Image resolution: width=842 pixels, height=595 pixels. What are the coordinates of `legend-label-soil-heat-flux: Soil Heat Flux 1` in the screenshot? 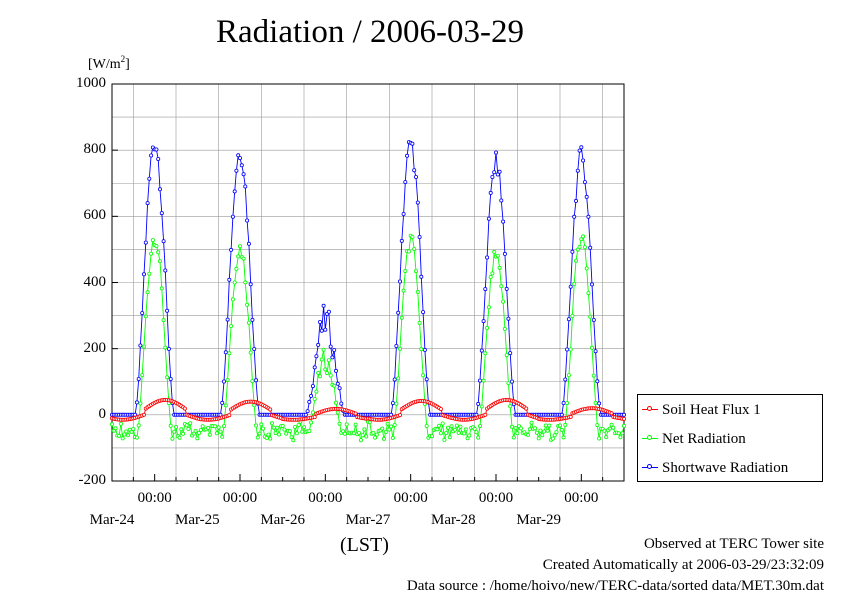 It's located at (711, 410).